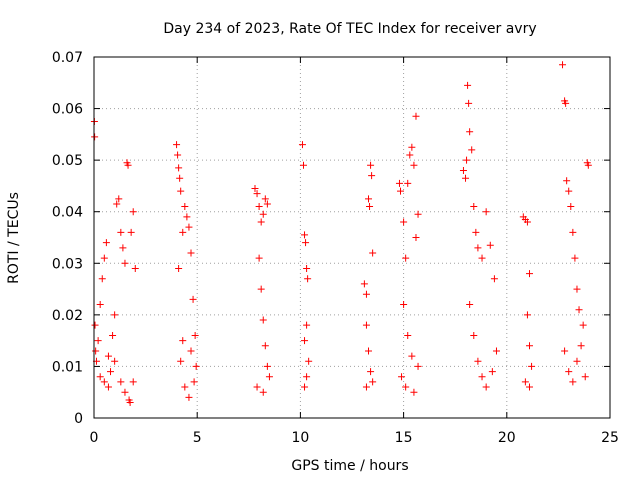 Image resolution: width=640 pixels, height=480 pixels. What do you see at coordinates (67, 110) in the screenshot?
I see `y-tick-label: 0.06` at bounding box center [67, 110].